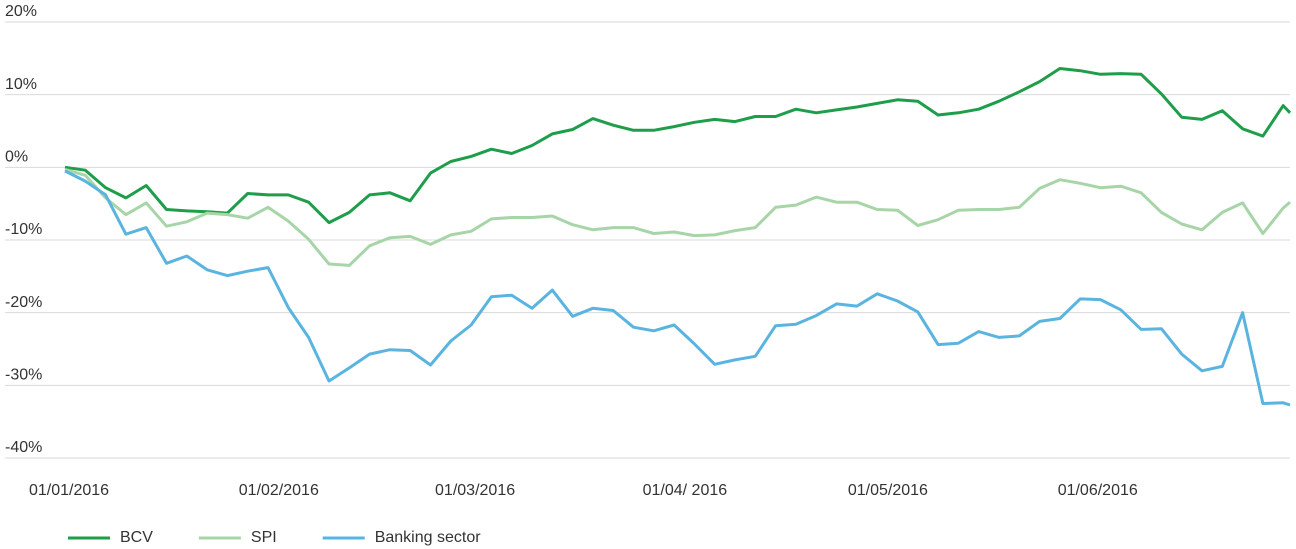  Describe the element at coordinates (69, 490) in the screenshot. I see `x-tick-label: 01/01/2016` at that location.